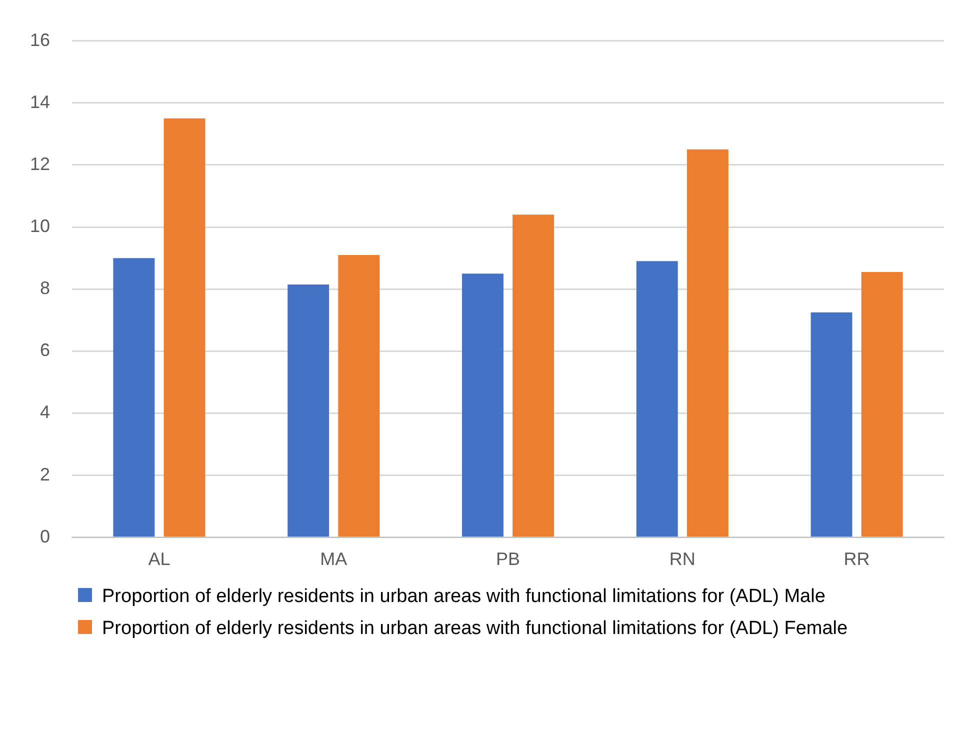 The width and height of the screenshot is (962, 730). I want to click on y-tick-label: 4, so click(45, 412).